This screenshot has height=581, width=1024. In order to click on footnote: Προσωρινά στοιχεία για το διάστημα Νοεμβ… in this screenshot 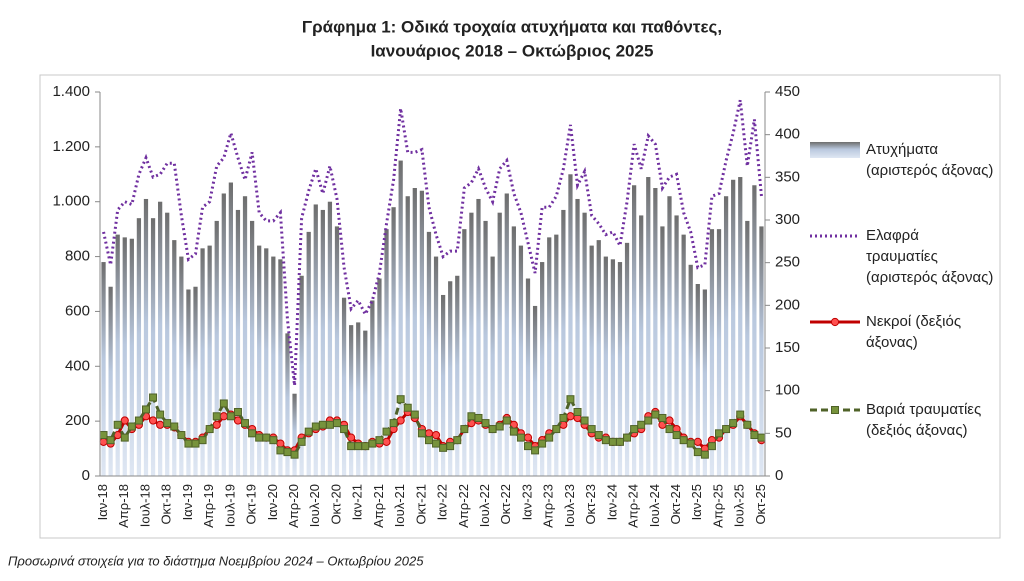, I will do `click(216, 560)`.